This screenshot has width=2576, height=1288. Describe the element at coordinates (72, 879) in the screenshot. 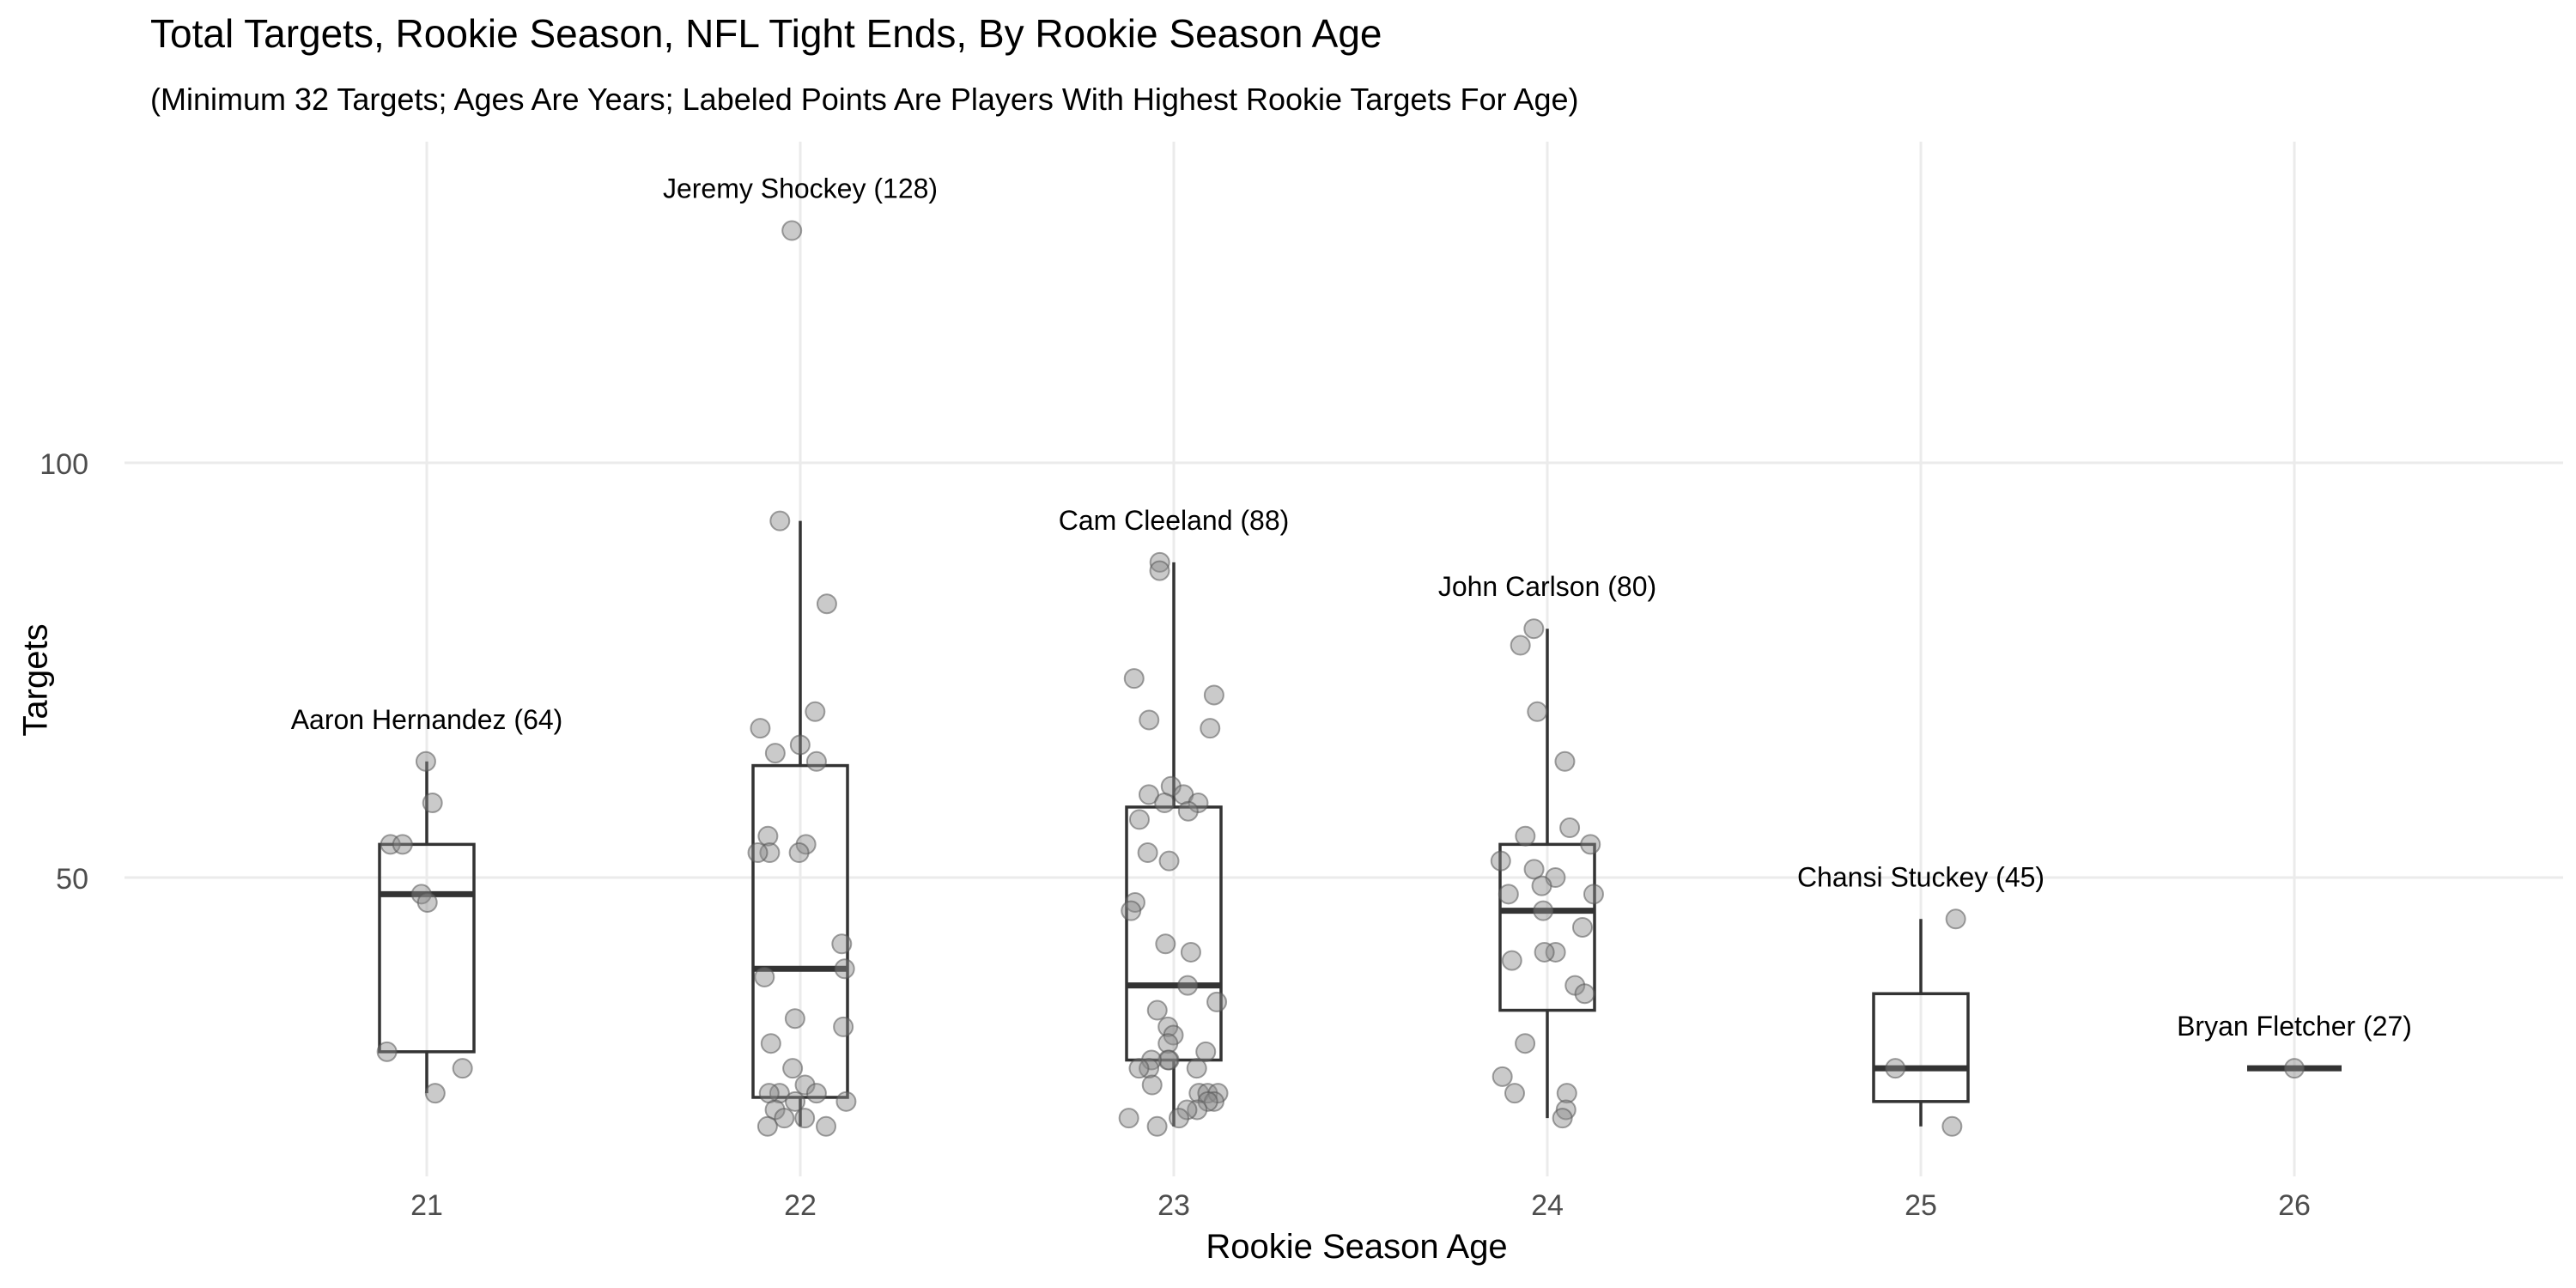

I see `y-tick-label: 50` at that location.